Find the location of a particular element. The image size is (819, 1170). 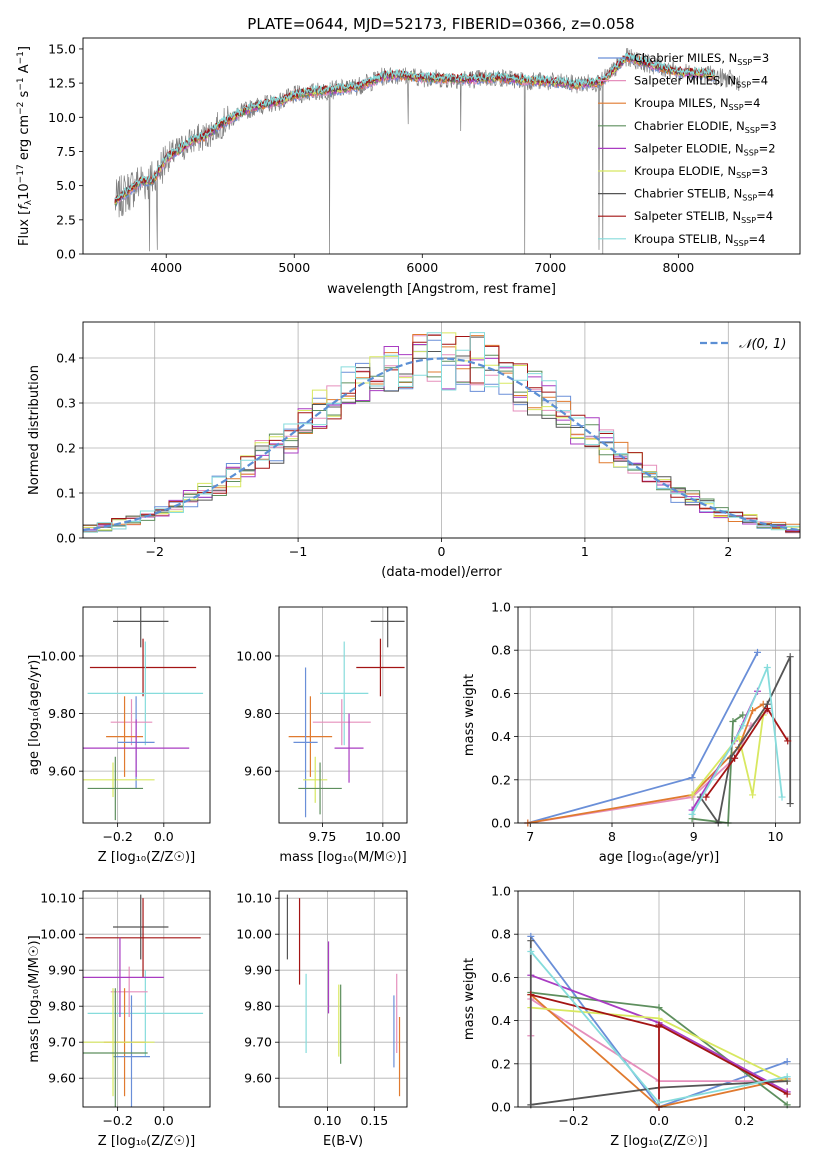

y-tick-label: 9.90 is located at coordinates (258, 970).